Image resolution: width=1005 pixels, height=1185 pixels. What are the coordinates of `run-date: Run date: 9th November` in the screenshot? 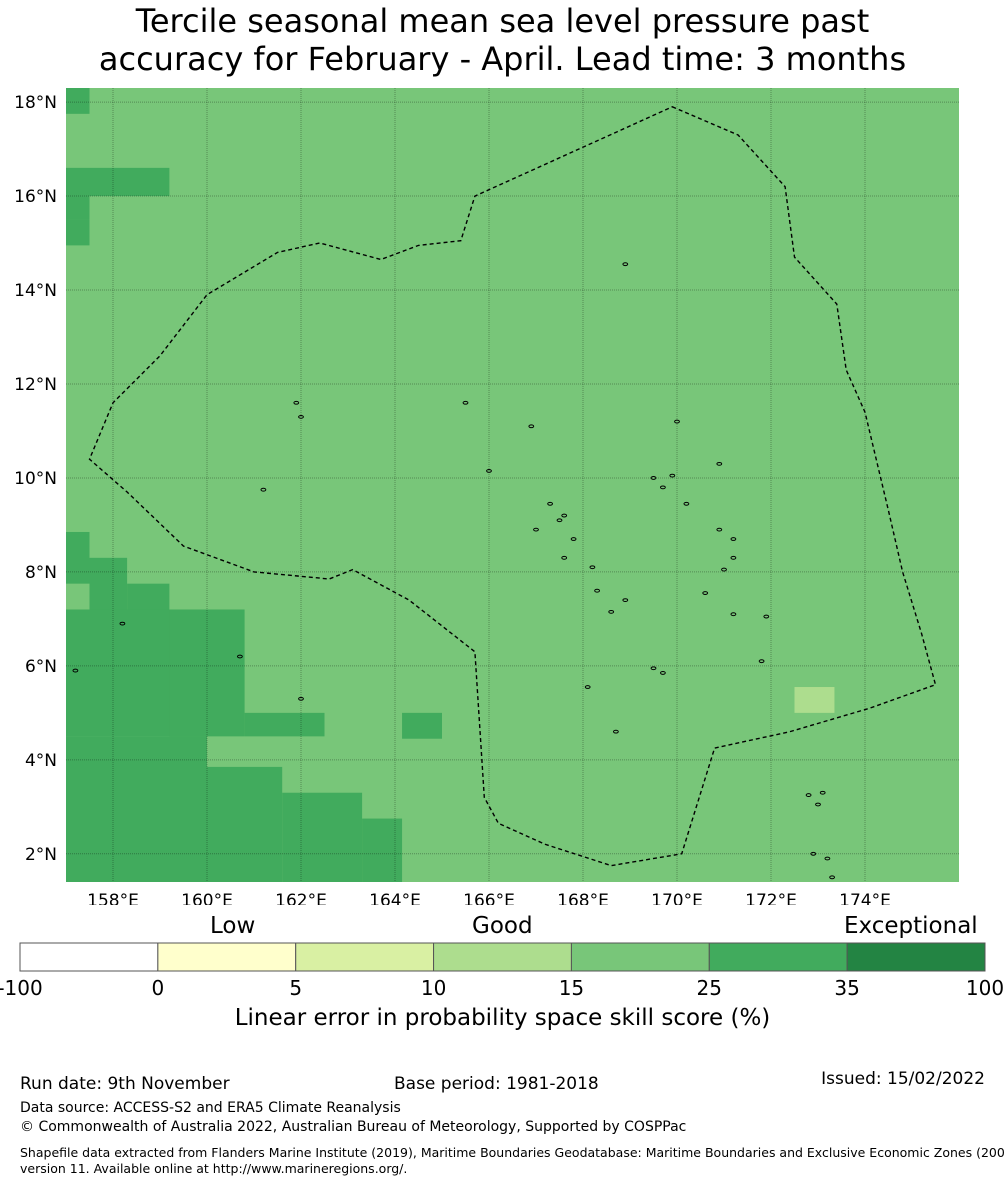 It's located at (125, 1084).